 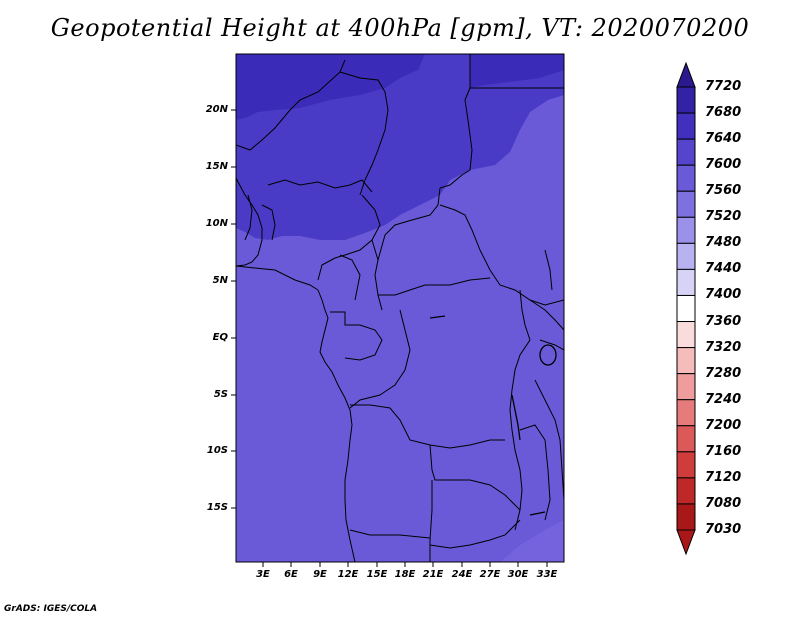 I want to click on colorbar-label: 7400, so click(x=723, y=295).